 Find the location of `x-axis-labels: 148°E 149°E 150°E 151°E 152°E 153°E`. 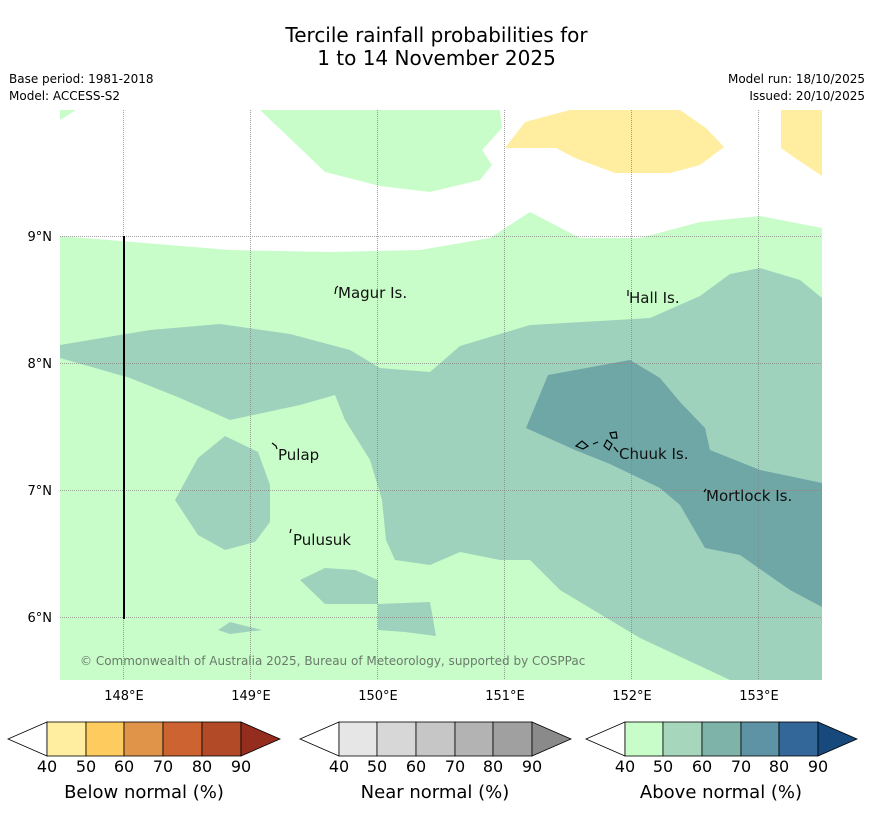

x-axis-labels: 148°E 149°E 150°E 151°E 152°E 153°E is located at coordinates (441, 696).